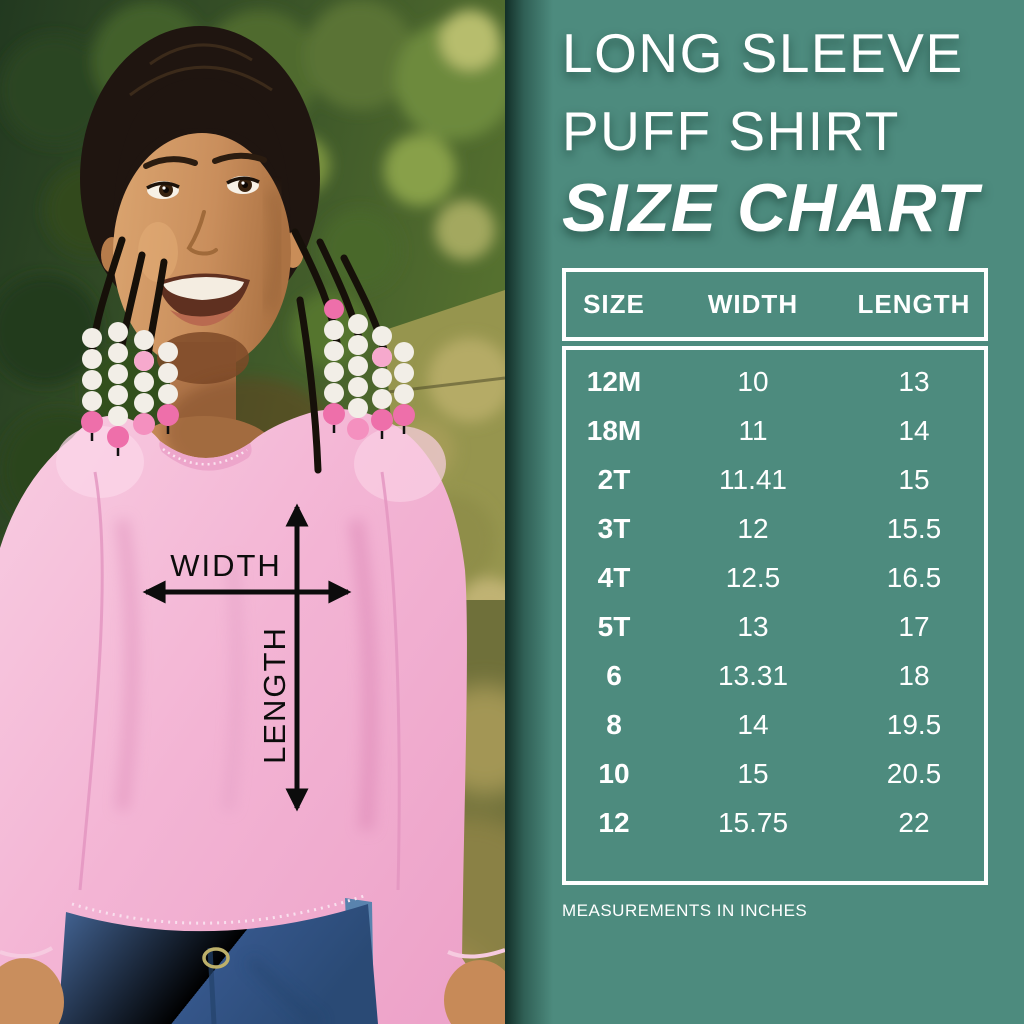  I want to click on smile, so click(203, 299).